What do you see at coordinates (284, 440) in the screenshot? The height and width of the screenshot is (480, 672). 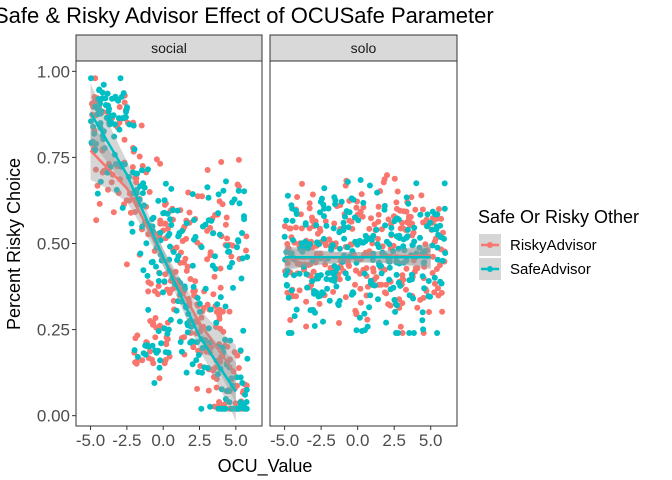 I see `x-tick-label: -5.0` at bounding box center [284, 440].